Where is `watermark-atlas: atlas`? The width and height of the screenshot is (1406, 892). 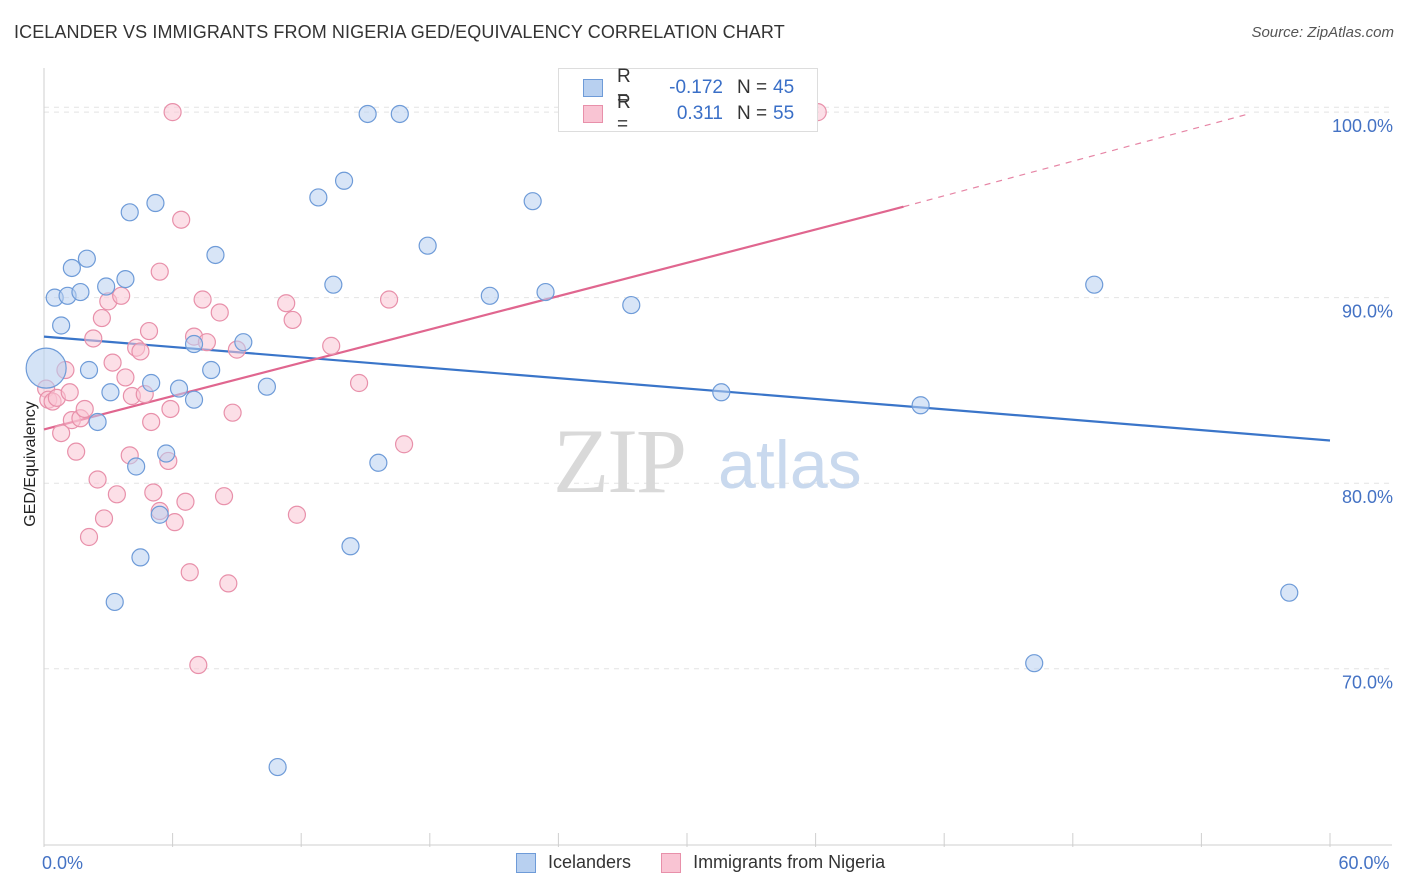 watermark-atlas: atlas is located at coordinates (790, 465).